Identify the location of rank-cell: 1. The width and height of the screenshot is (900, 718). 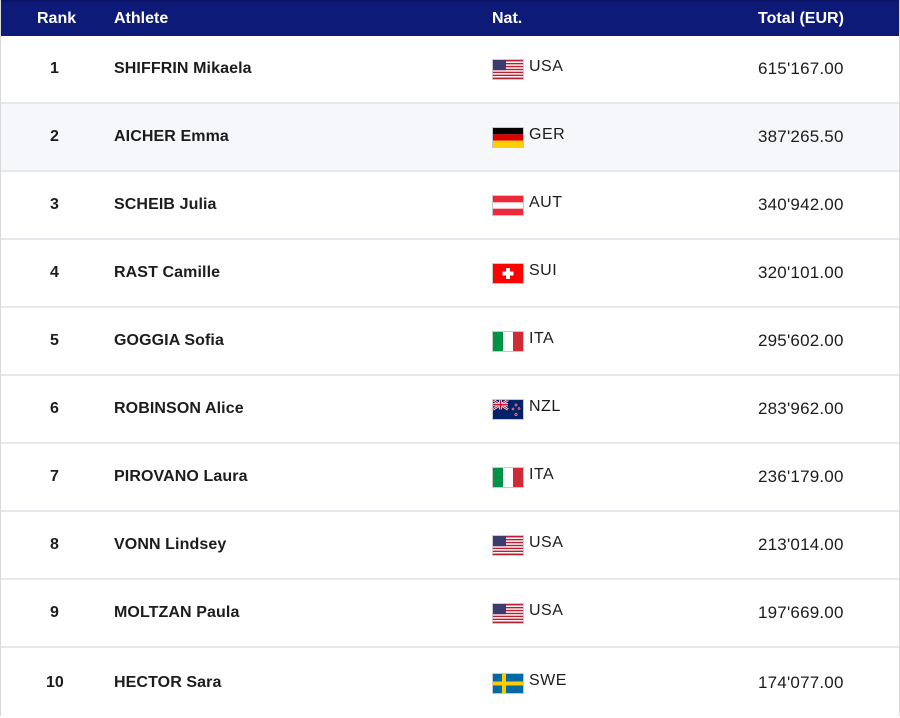
(54, 68).